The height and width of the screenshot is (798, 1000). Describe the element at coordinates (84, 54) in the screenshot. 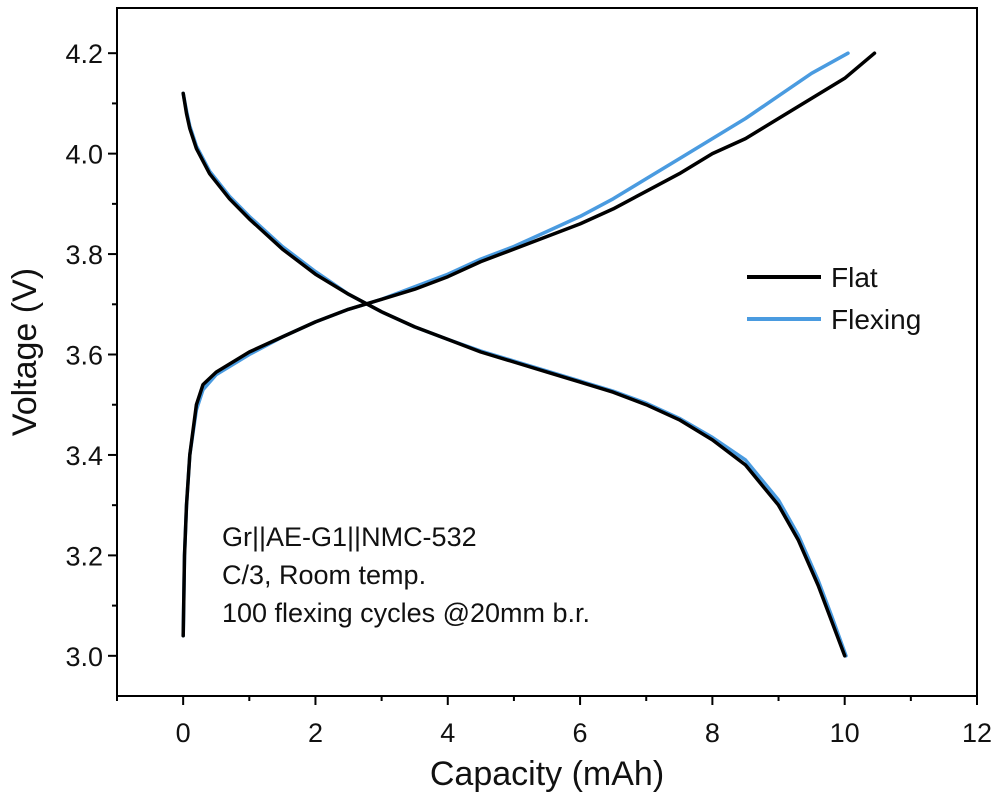

I see `y-tick-label-6: 4.2` at that location.